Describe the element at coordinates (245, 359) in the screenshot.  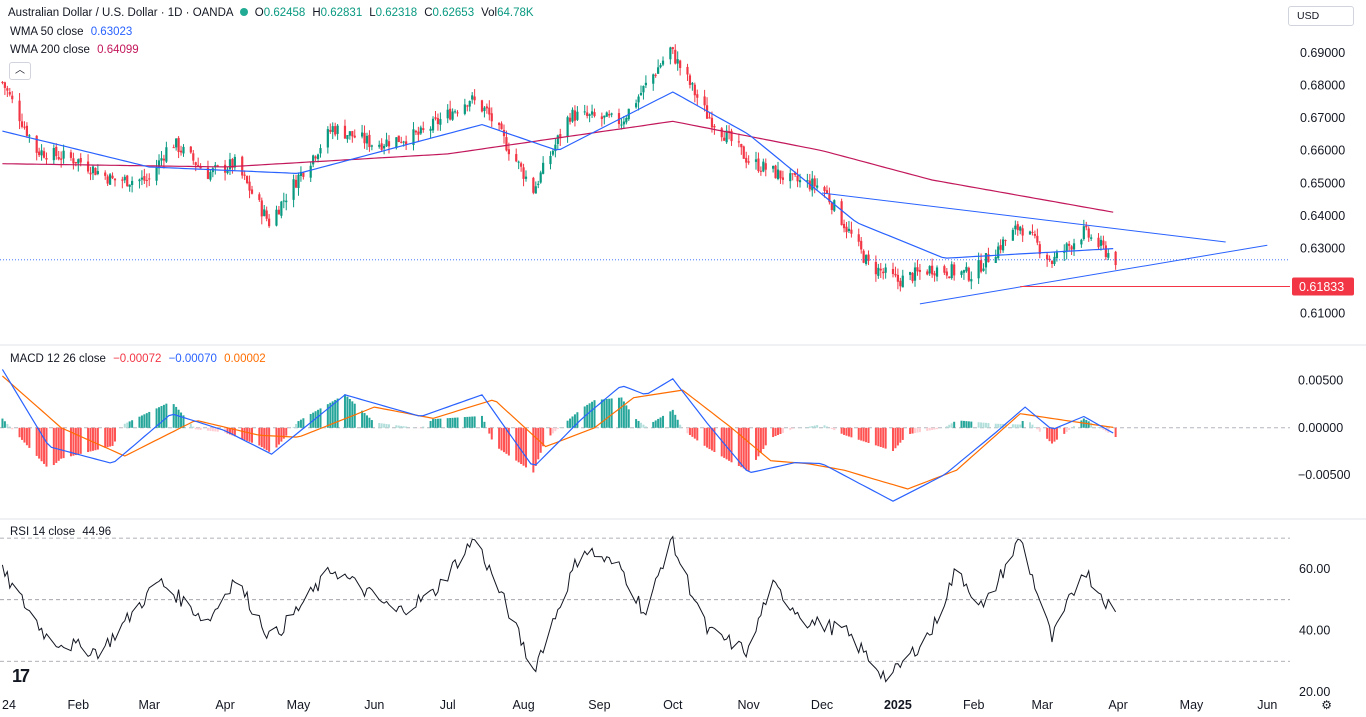
I see `macd-signal-value: 0.00002` at that location.